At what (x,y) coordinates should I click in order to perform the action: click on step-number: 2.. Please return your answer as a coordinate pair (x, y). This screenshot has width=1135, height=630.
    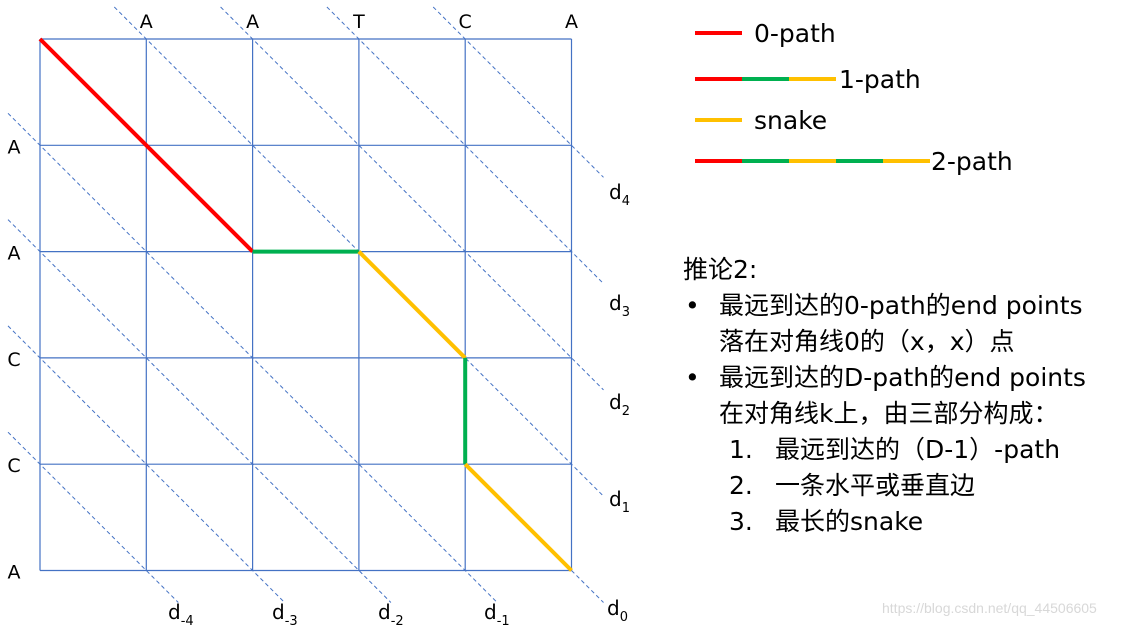
    Looking at the image, I should click on (741, 485).